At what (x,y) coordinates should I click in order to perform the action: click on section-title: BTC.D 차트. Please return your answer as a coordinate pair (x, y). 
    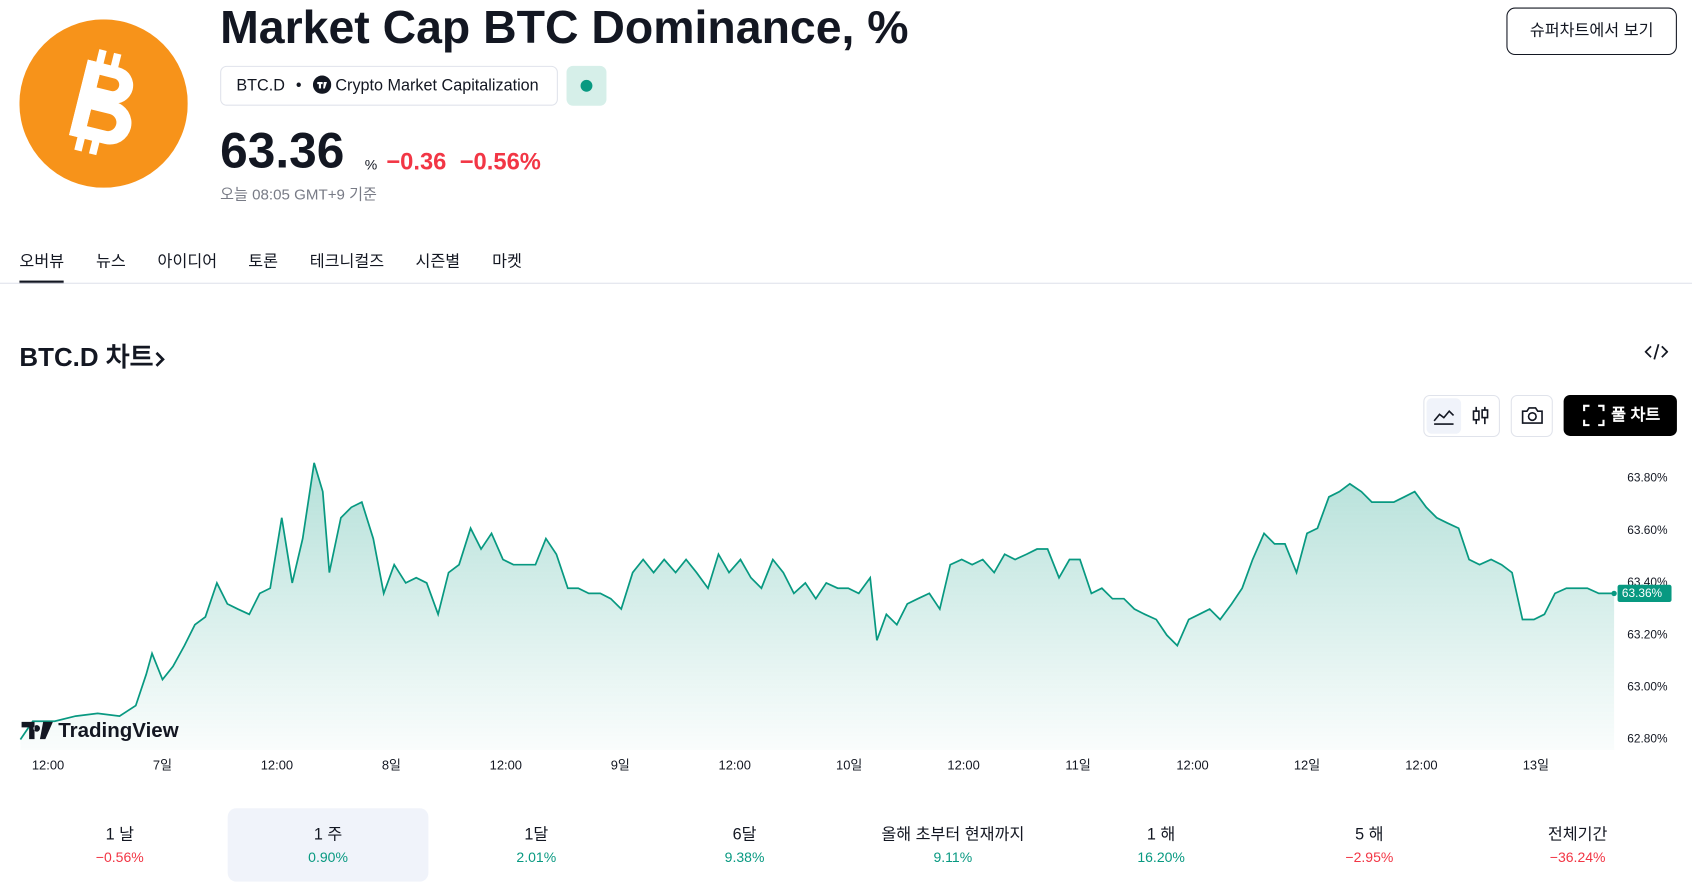
    Looking at the image, I should click on (93, 355).